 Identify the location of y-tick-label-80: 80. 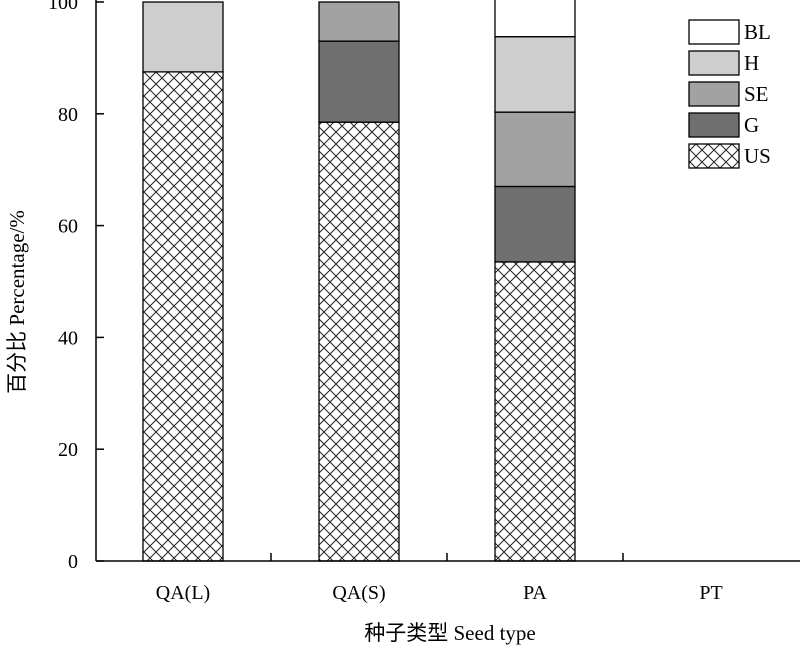
(68, 115).